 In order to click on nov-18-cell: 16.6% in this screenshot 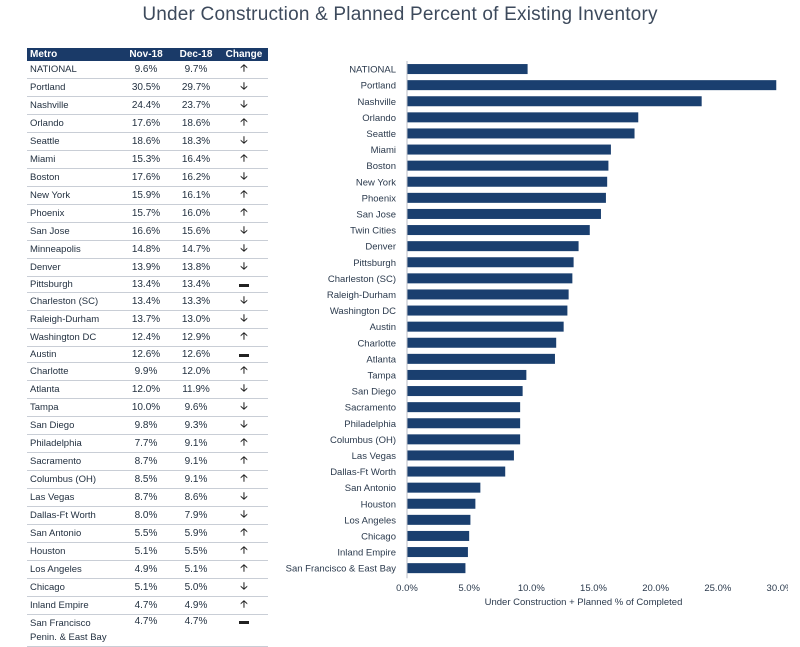, I will do `click(146, 231)`.